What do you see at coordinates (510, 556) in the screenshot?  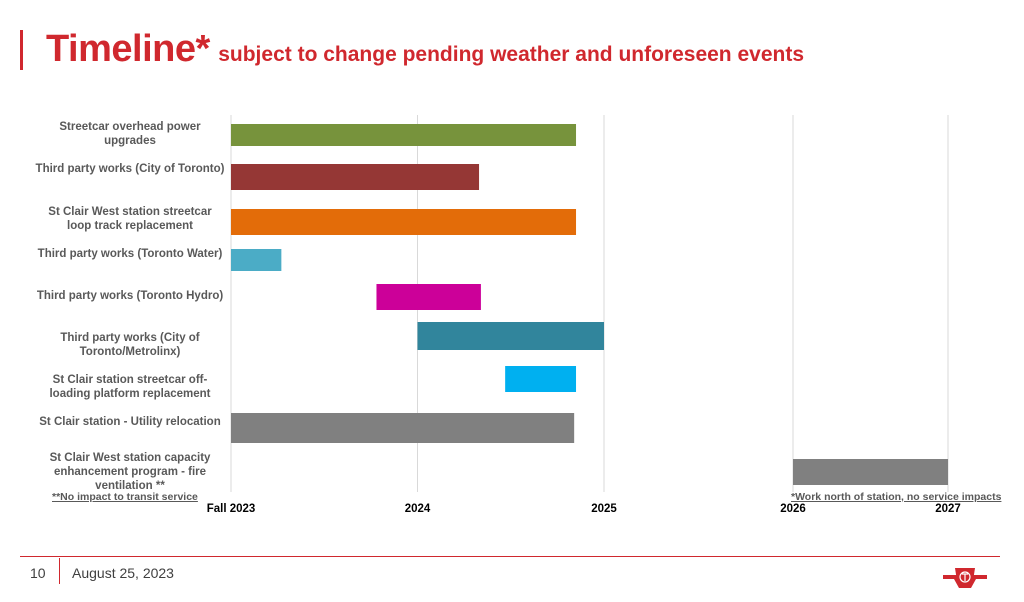 I see `footer-divider` at bounding box center [510, 556].